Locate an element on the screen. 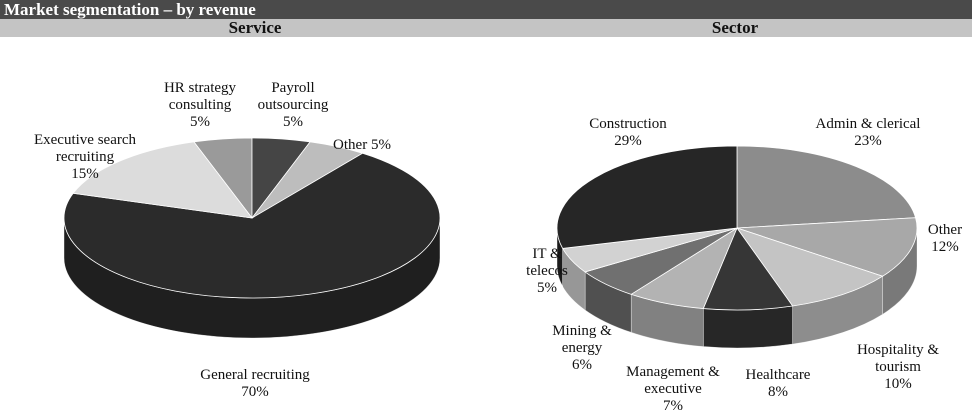 The width and height of the screenshot is (972, 416). slice-label: IT & telecos 5% is located at coordinates (547, 271).